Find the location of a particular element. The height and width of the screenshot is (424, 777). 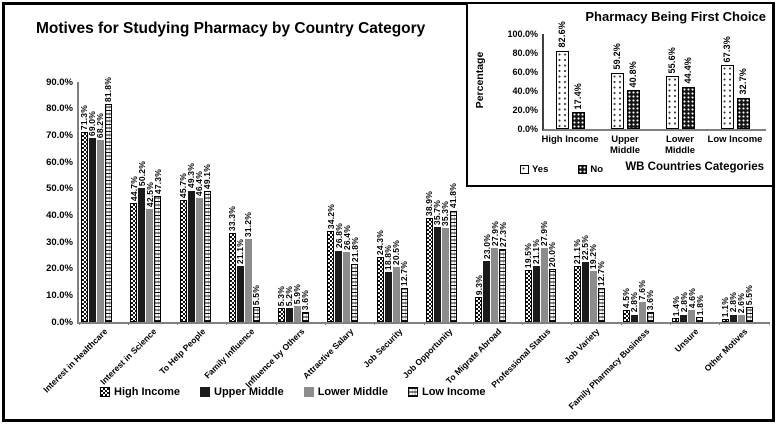

legend-label: Low Income is located at coordinates (453, 392).